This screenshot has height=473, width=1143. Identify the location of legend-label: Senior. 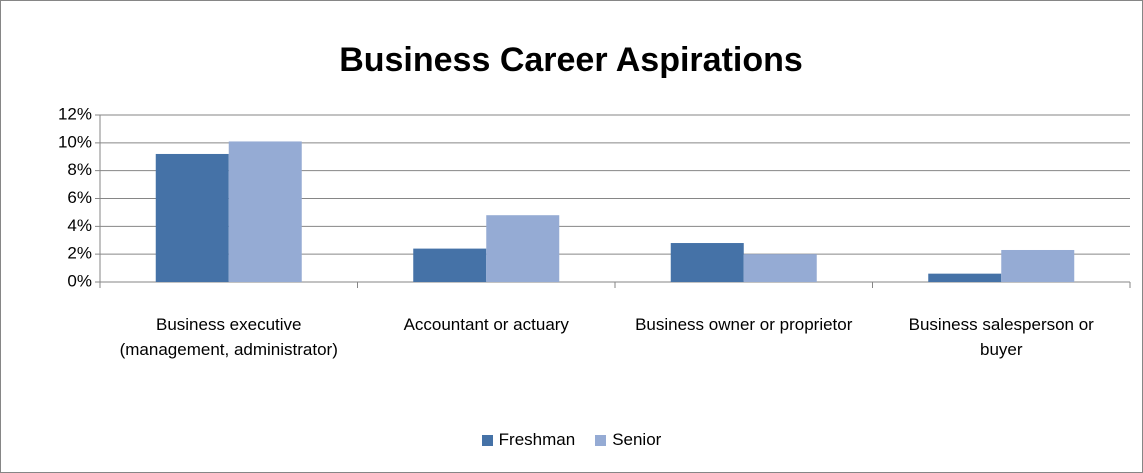
(637, 439).